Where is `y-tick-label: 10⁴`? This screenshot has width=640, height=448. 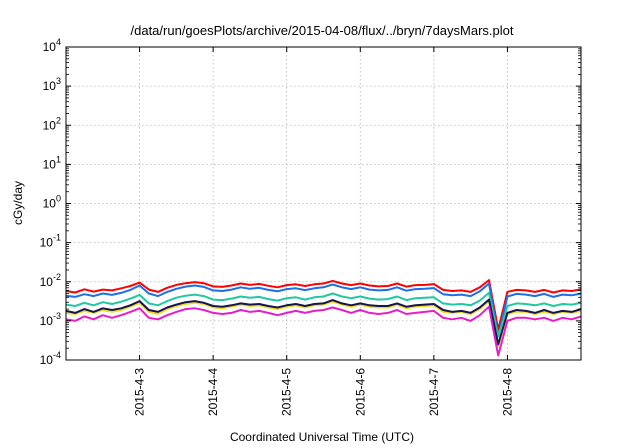 y-tick-label: 10⁴ is located at coordinates (52, 45).